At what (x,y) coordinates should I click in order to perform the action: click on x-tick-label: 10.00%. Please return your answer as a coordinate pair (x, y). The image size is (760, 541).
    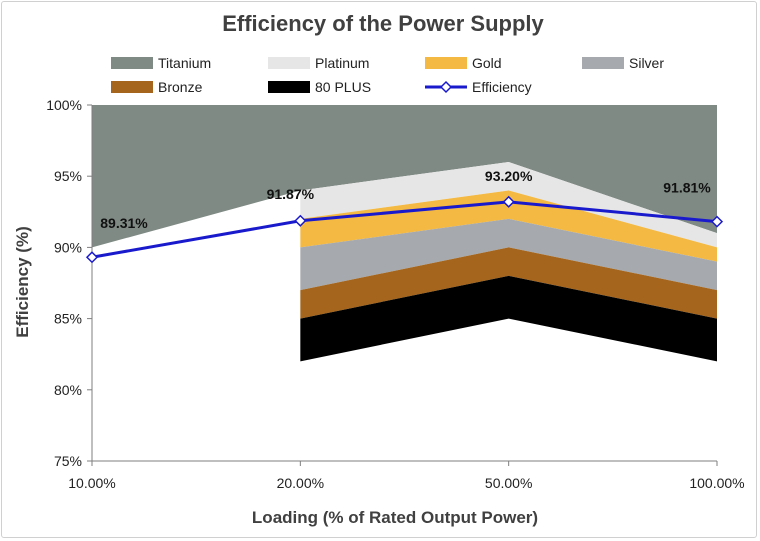
    Looking at the image, I should click on (91, 483).